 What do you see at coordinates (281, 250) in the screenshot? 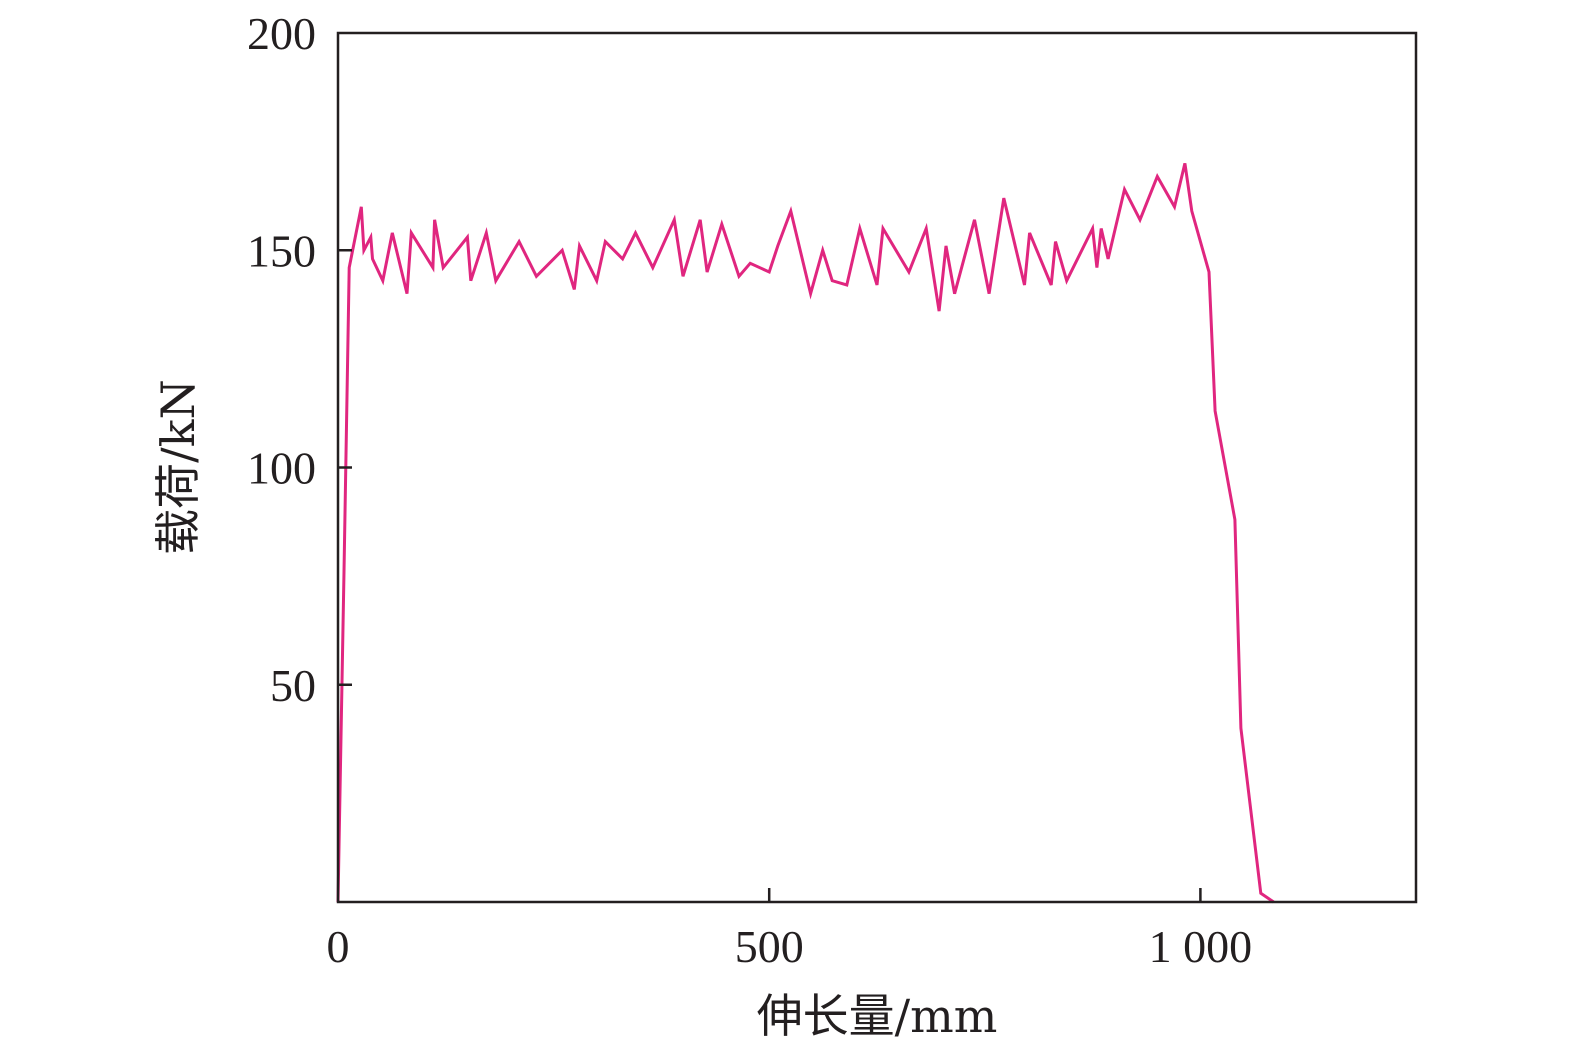
I see `y-tick-label: 150` at bounding box center [281, 250].